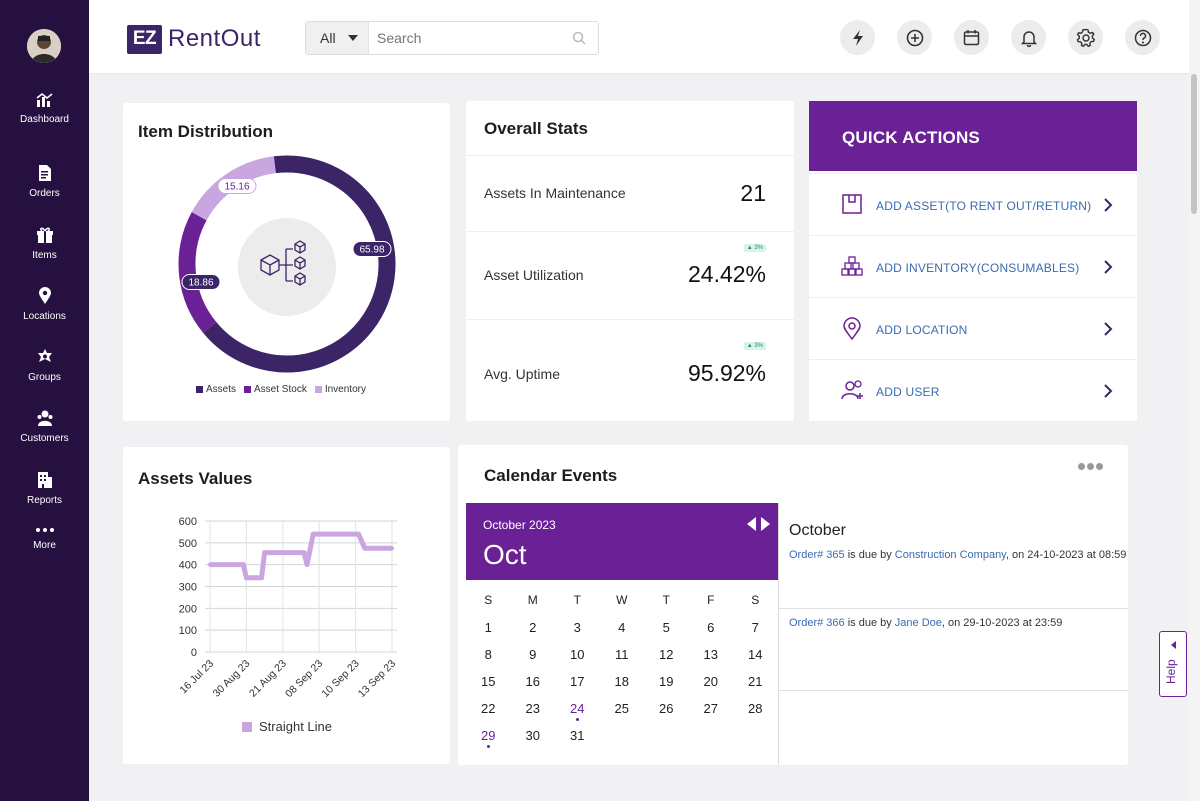  What do you see at coordinates (914, 37) in the screenshot?
I see `add-button` at bounding box center [914, 37].